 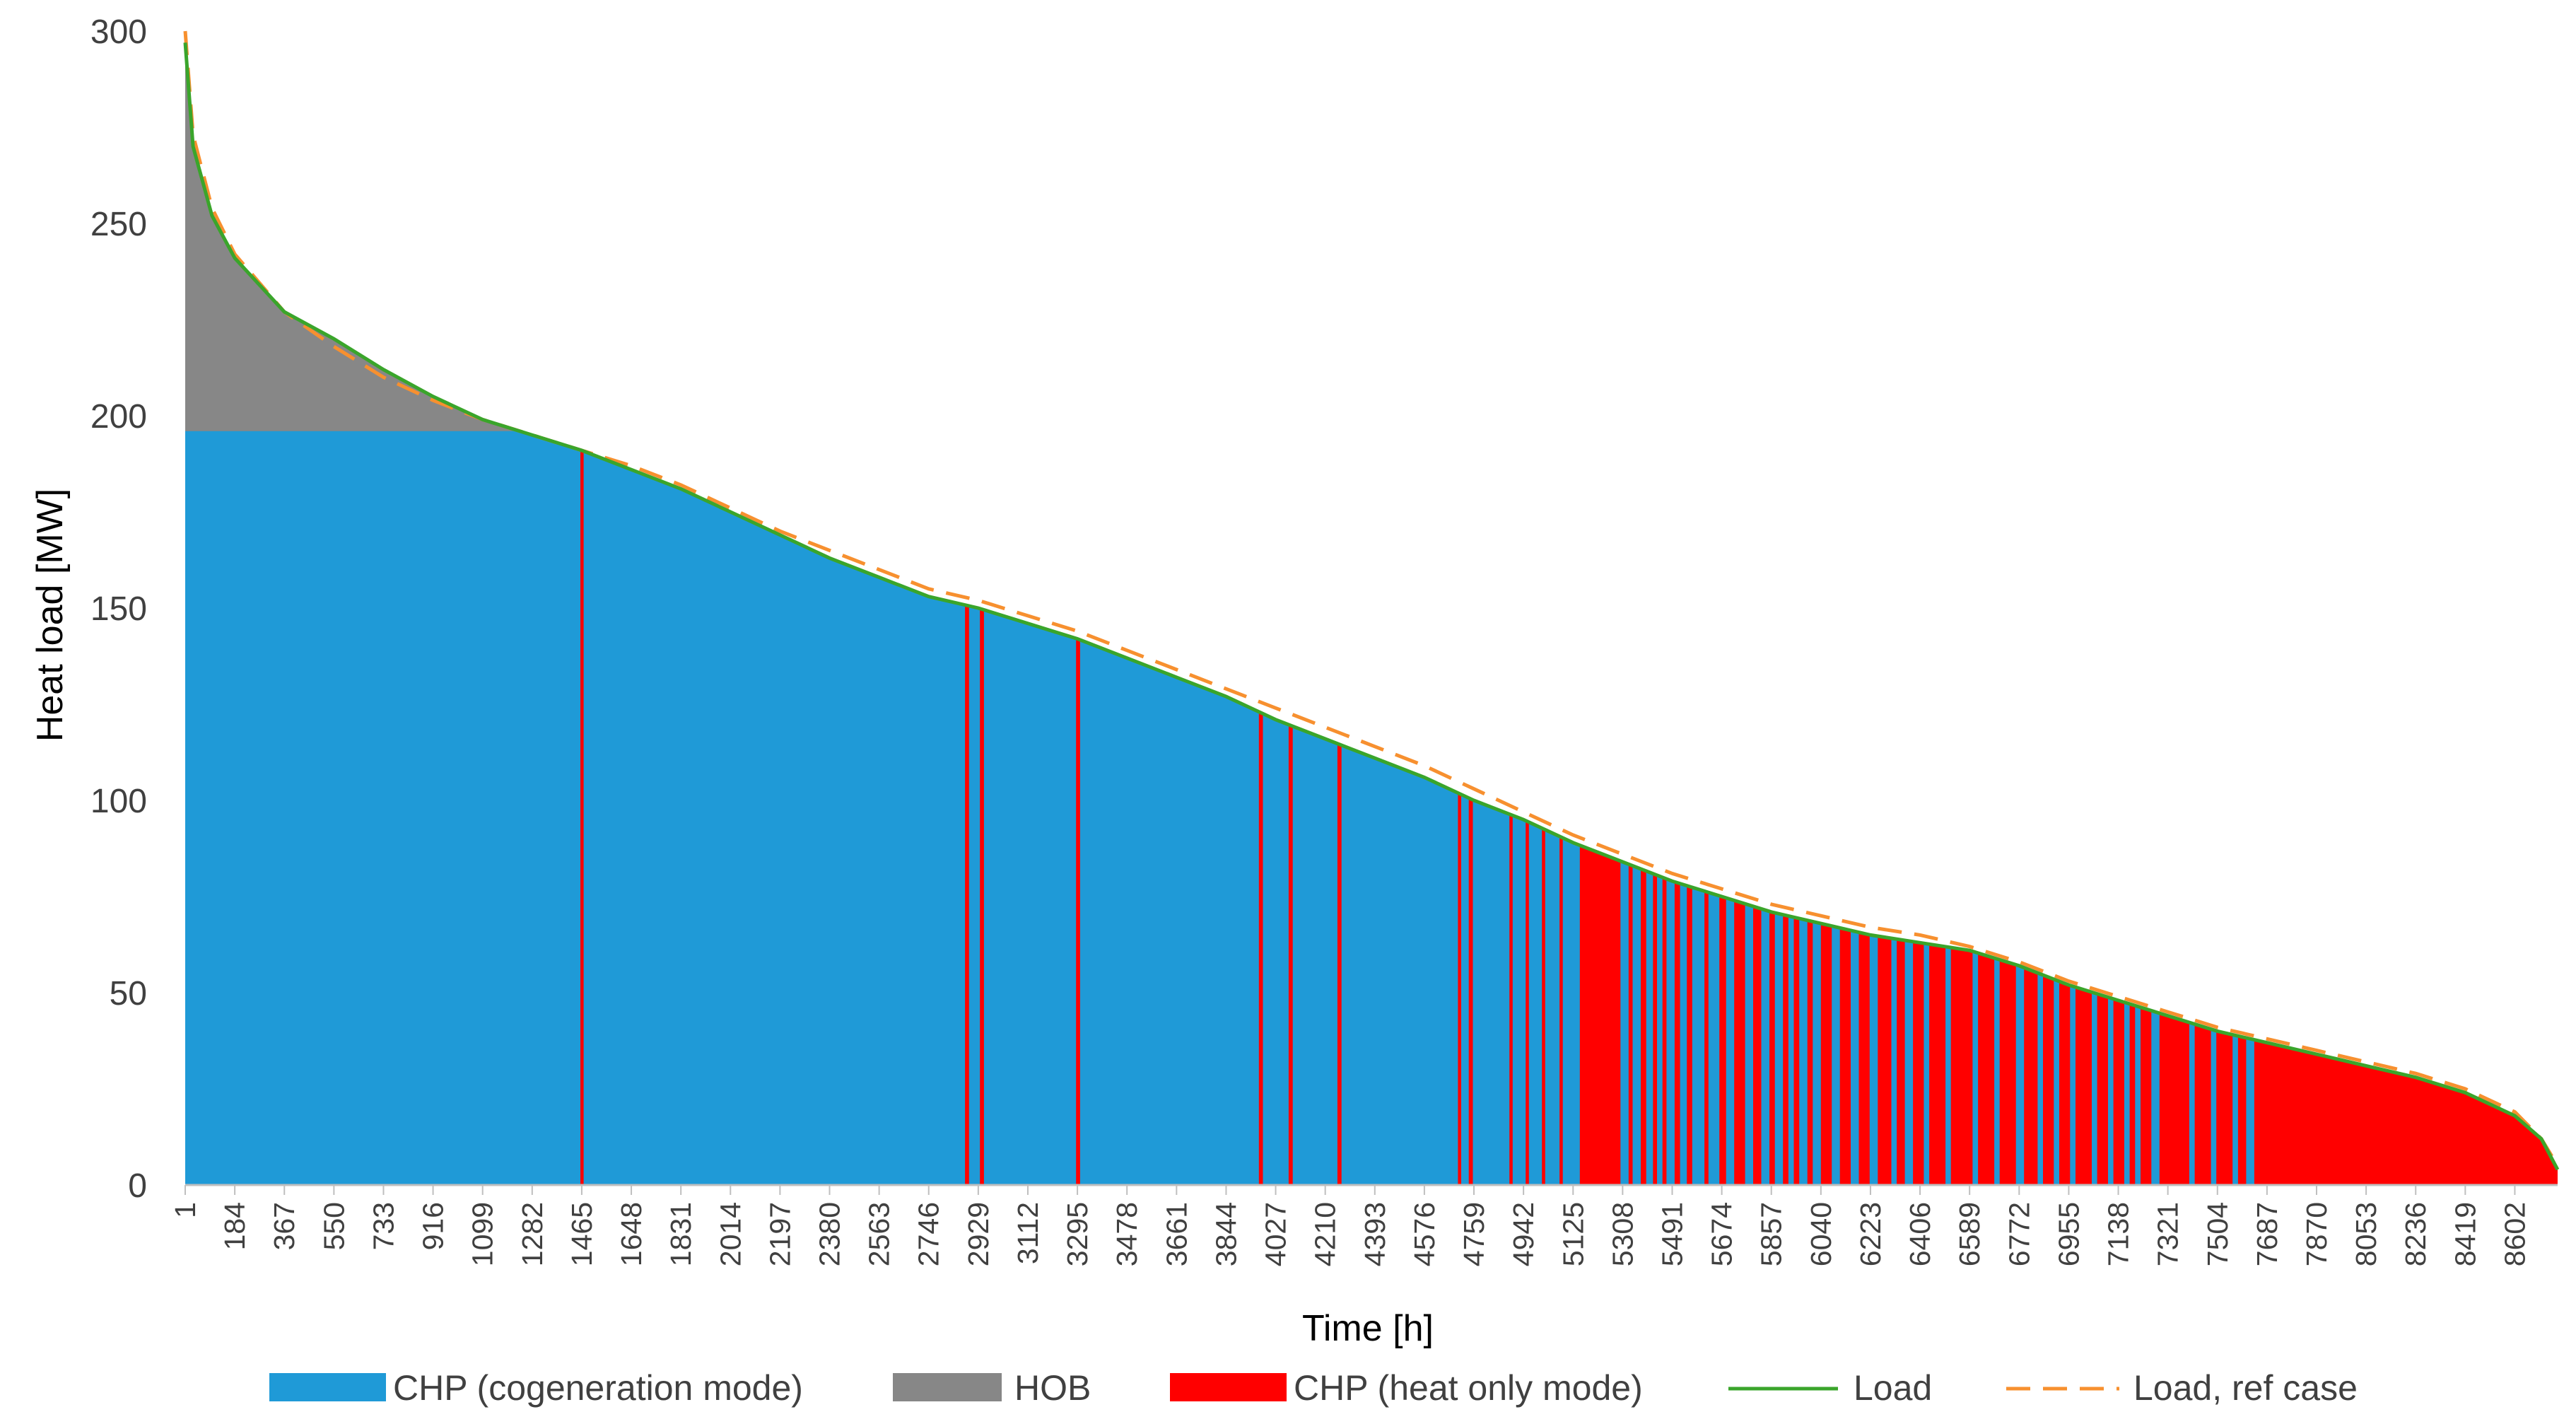 What do you see at coordinates (1573, 1234) in the screenshot?
I see `x-tick-label: 5125` at bounding box center [1573, 1234].